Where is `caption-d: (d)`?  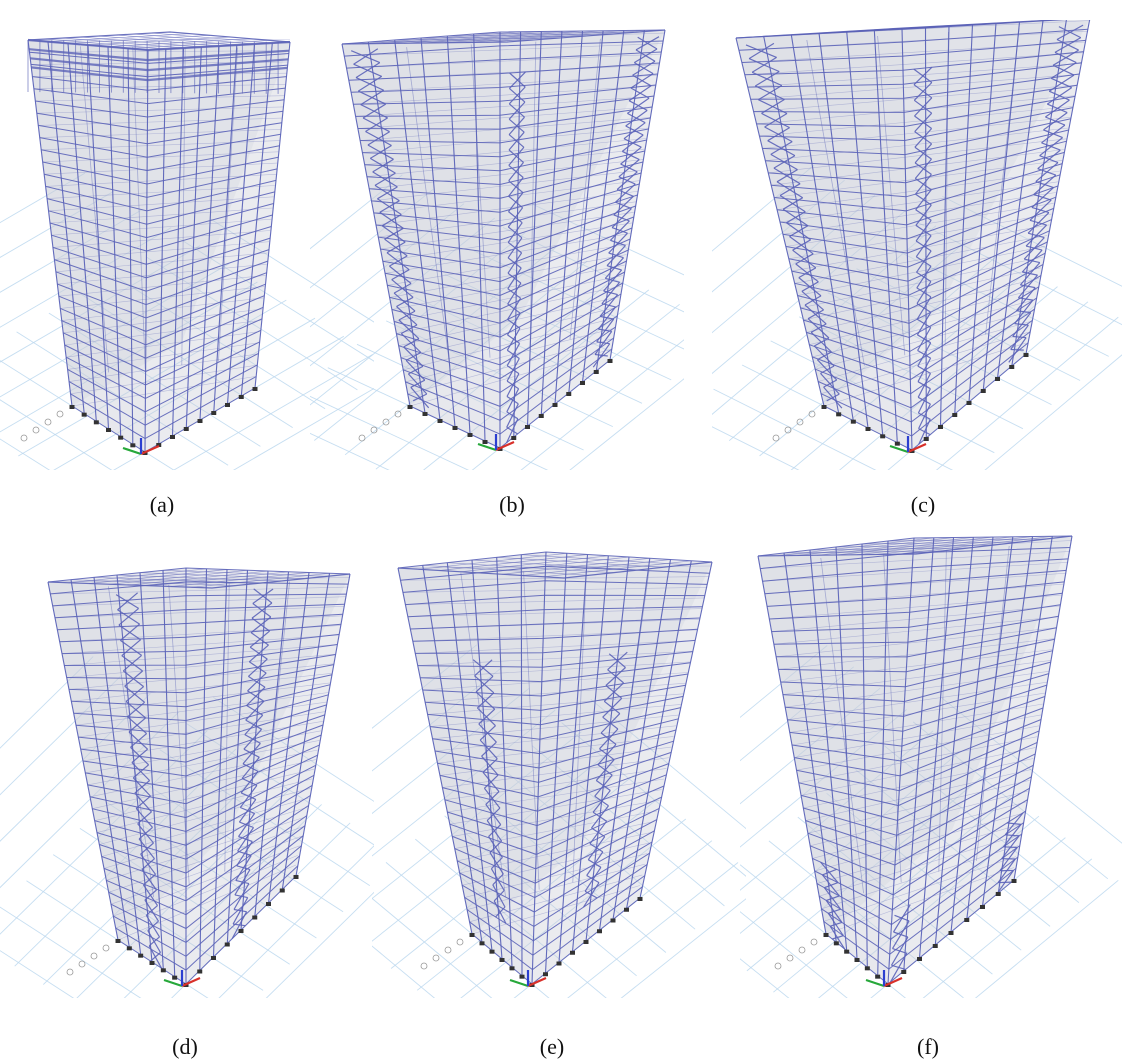
caption-d: (d) is located at coordinates (185, 1047).